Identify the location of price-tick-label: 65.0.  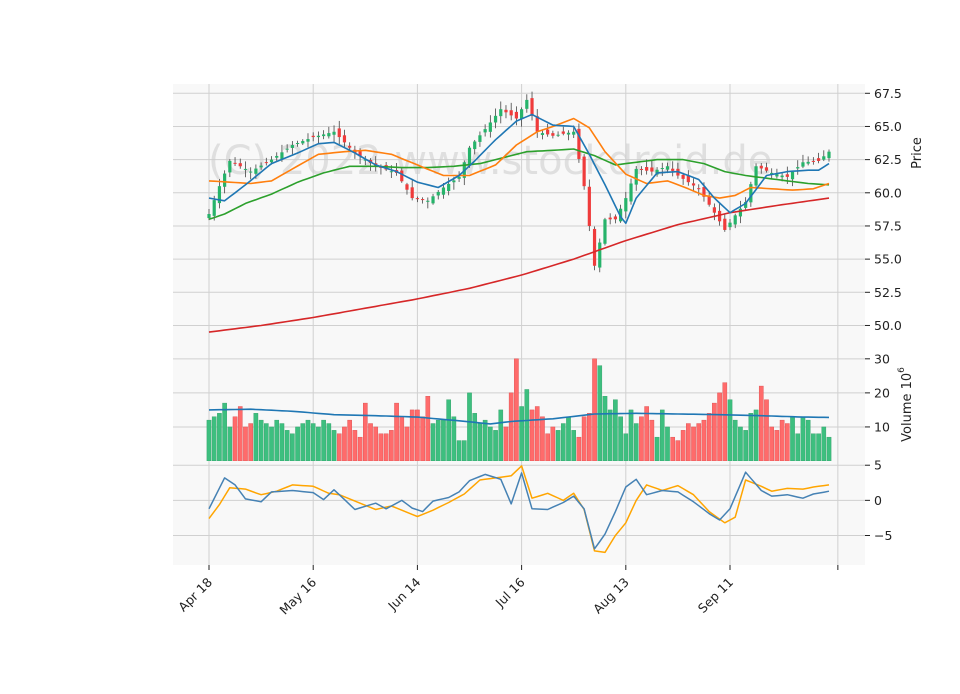
(888, 126).